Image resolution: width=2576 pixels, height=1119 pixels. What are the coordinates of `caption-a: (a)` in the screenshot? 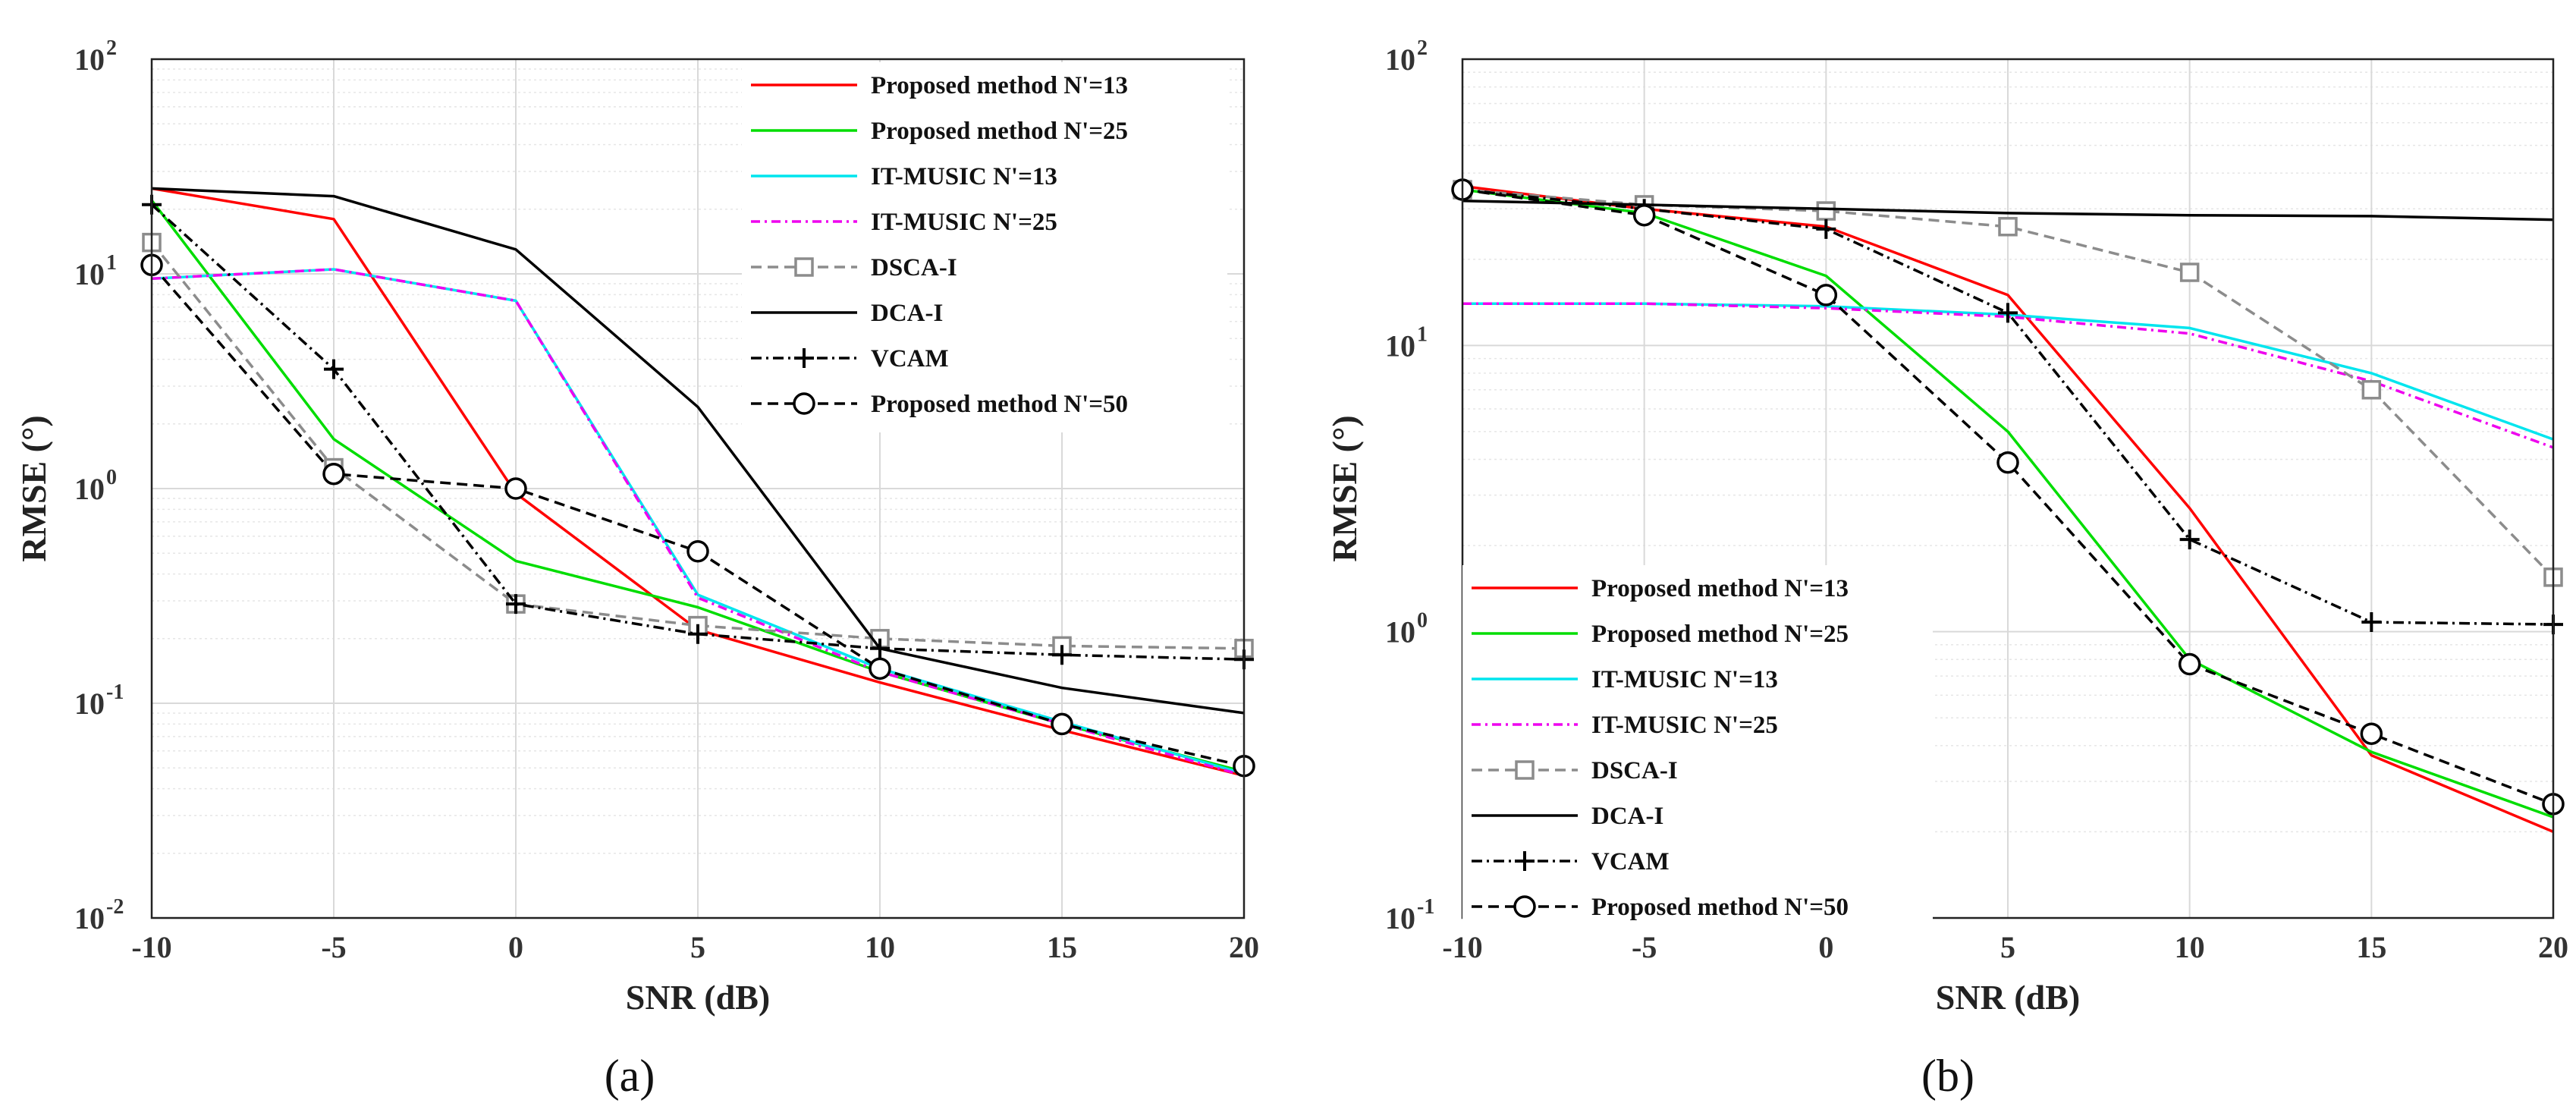 It's located at (630, 1076).